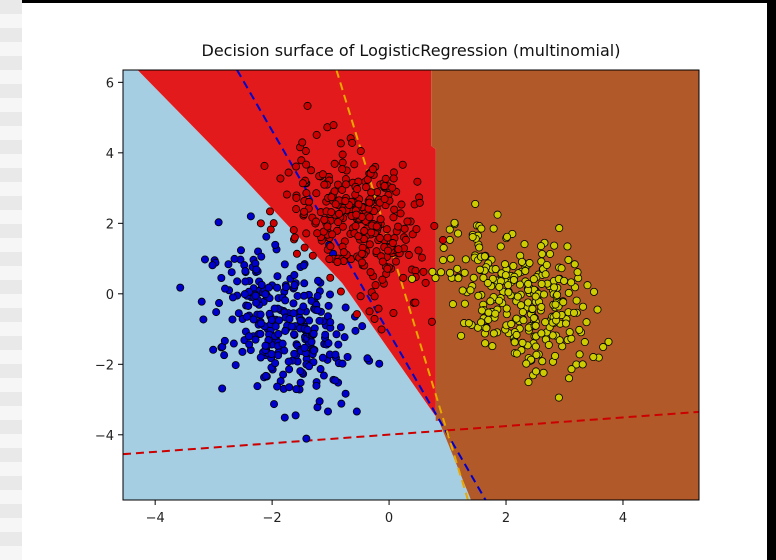 This screenshot has width=776, height=560. I want to click on y-tick-label: 4, so click(110, 154).